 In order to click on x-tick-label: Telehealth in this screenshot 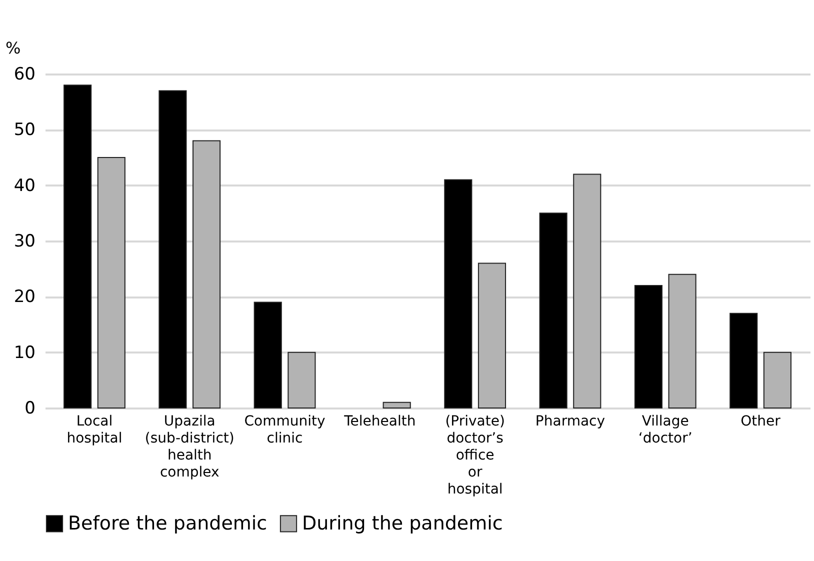, I will do `click(379, 422)`.